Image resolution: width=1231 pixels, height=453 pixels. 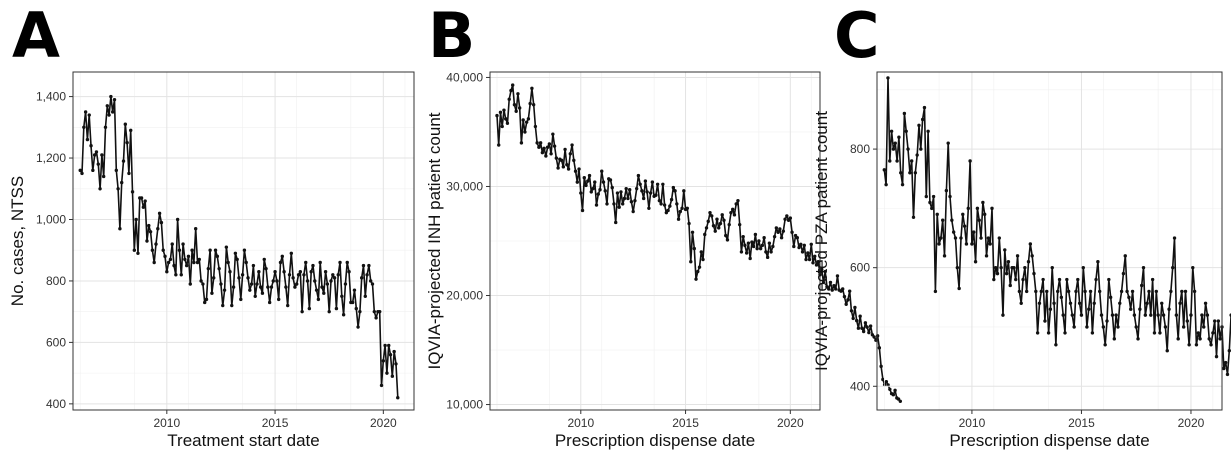 What do you see at coordinates (860, 268) in the screenshot?
I see `y-tick-label: 600` at bounding box center [860, 268].